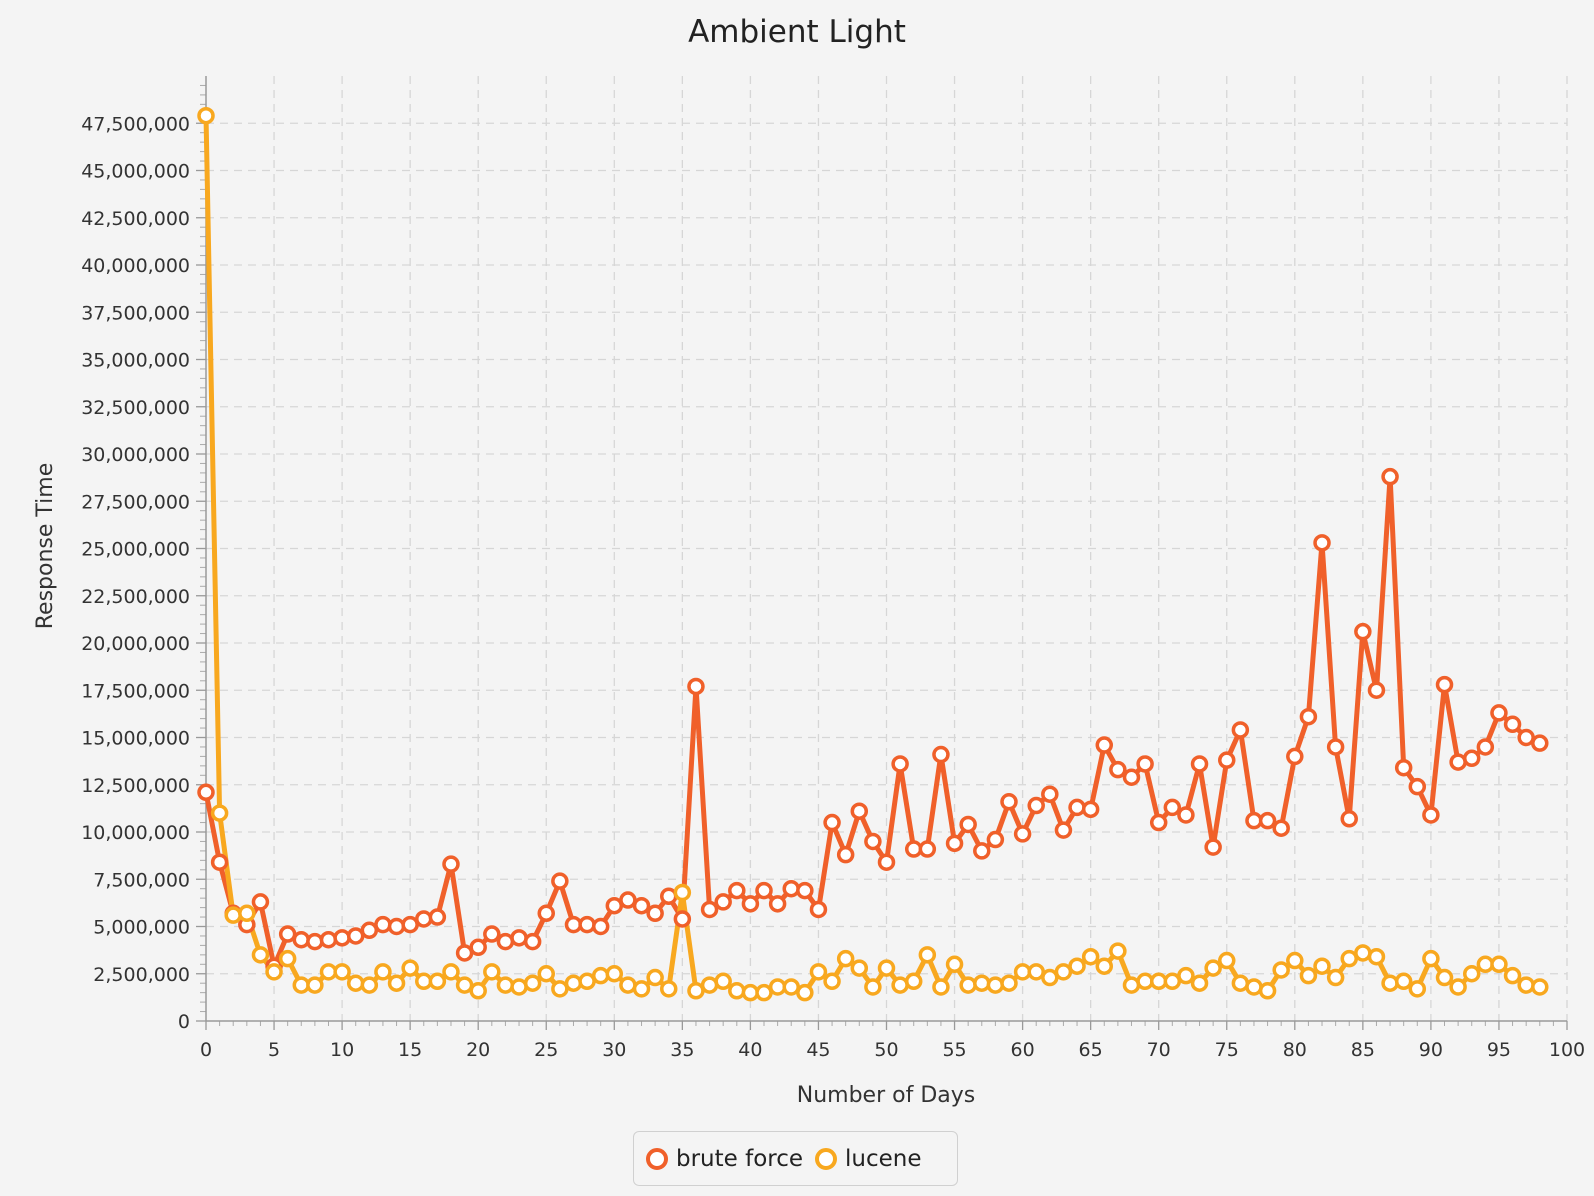 This screenshot has width=1594, height=1196. Describe the element at coordinates (141, 880) in the screenshot. I see `y-tick-label: 7,500,000` at that location.